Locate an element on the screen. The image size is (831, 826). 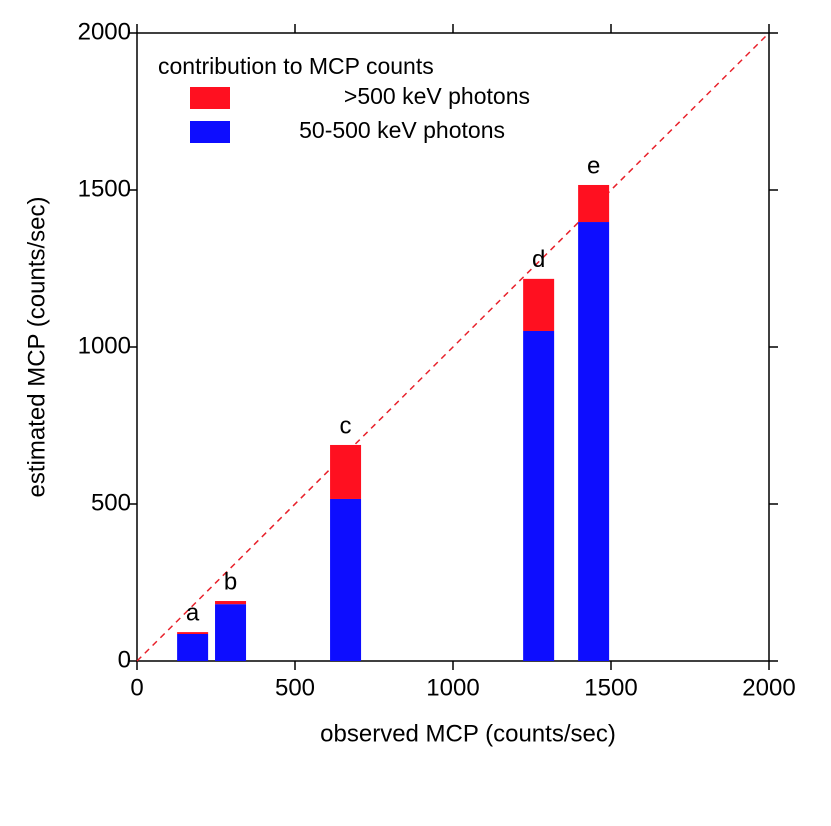
x-axis-label: observed MCP (counts/sec) is located at coordinates (468, 733).